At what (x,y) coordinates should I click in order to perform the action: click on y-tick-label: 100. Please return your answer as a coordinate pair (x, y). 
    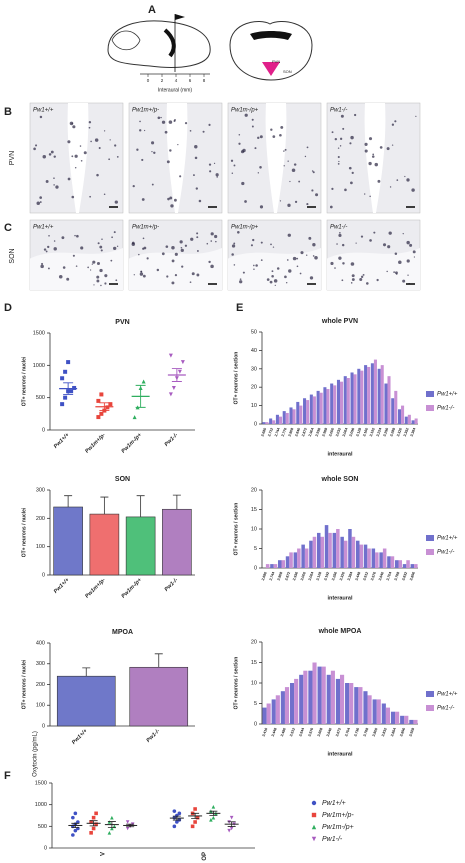
    Looking at the image, I should click on (40, 706).